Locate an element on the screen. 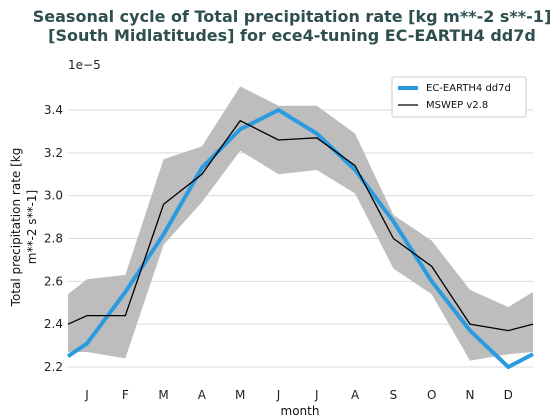 The width and height of the screenshot is (552, 420). y-axis-label-line2: m**-2 s**-1] is located at coordinates (32, 227).